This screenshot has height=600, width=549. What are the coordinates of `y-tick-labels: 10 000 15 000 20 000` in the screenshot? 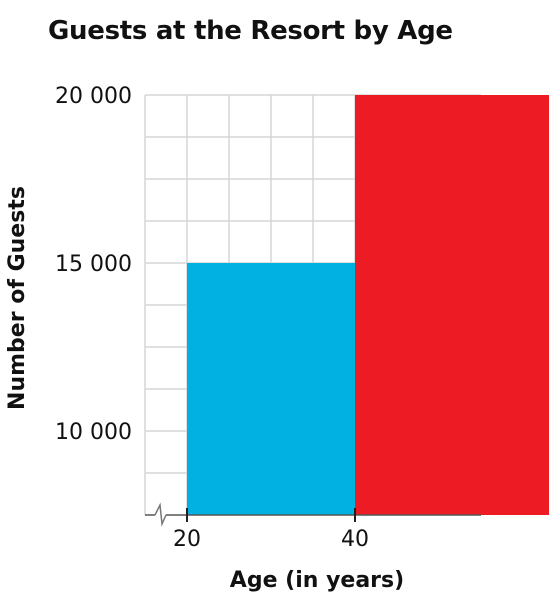 It's located at (93, 264).